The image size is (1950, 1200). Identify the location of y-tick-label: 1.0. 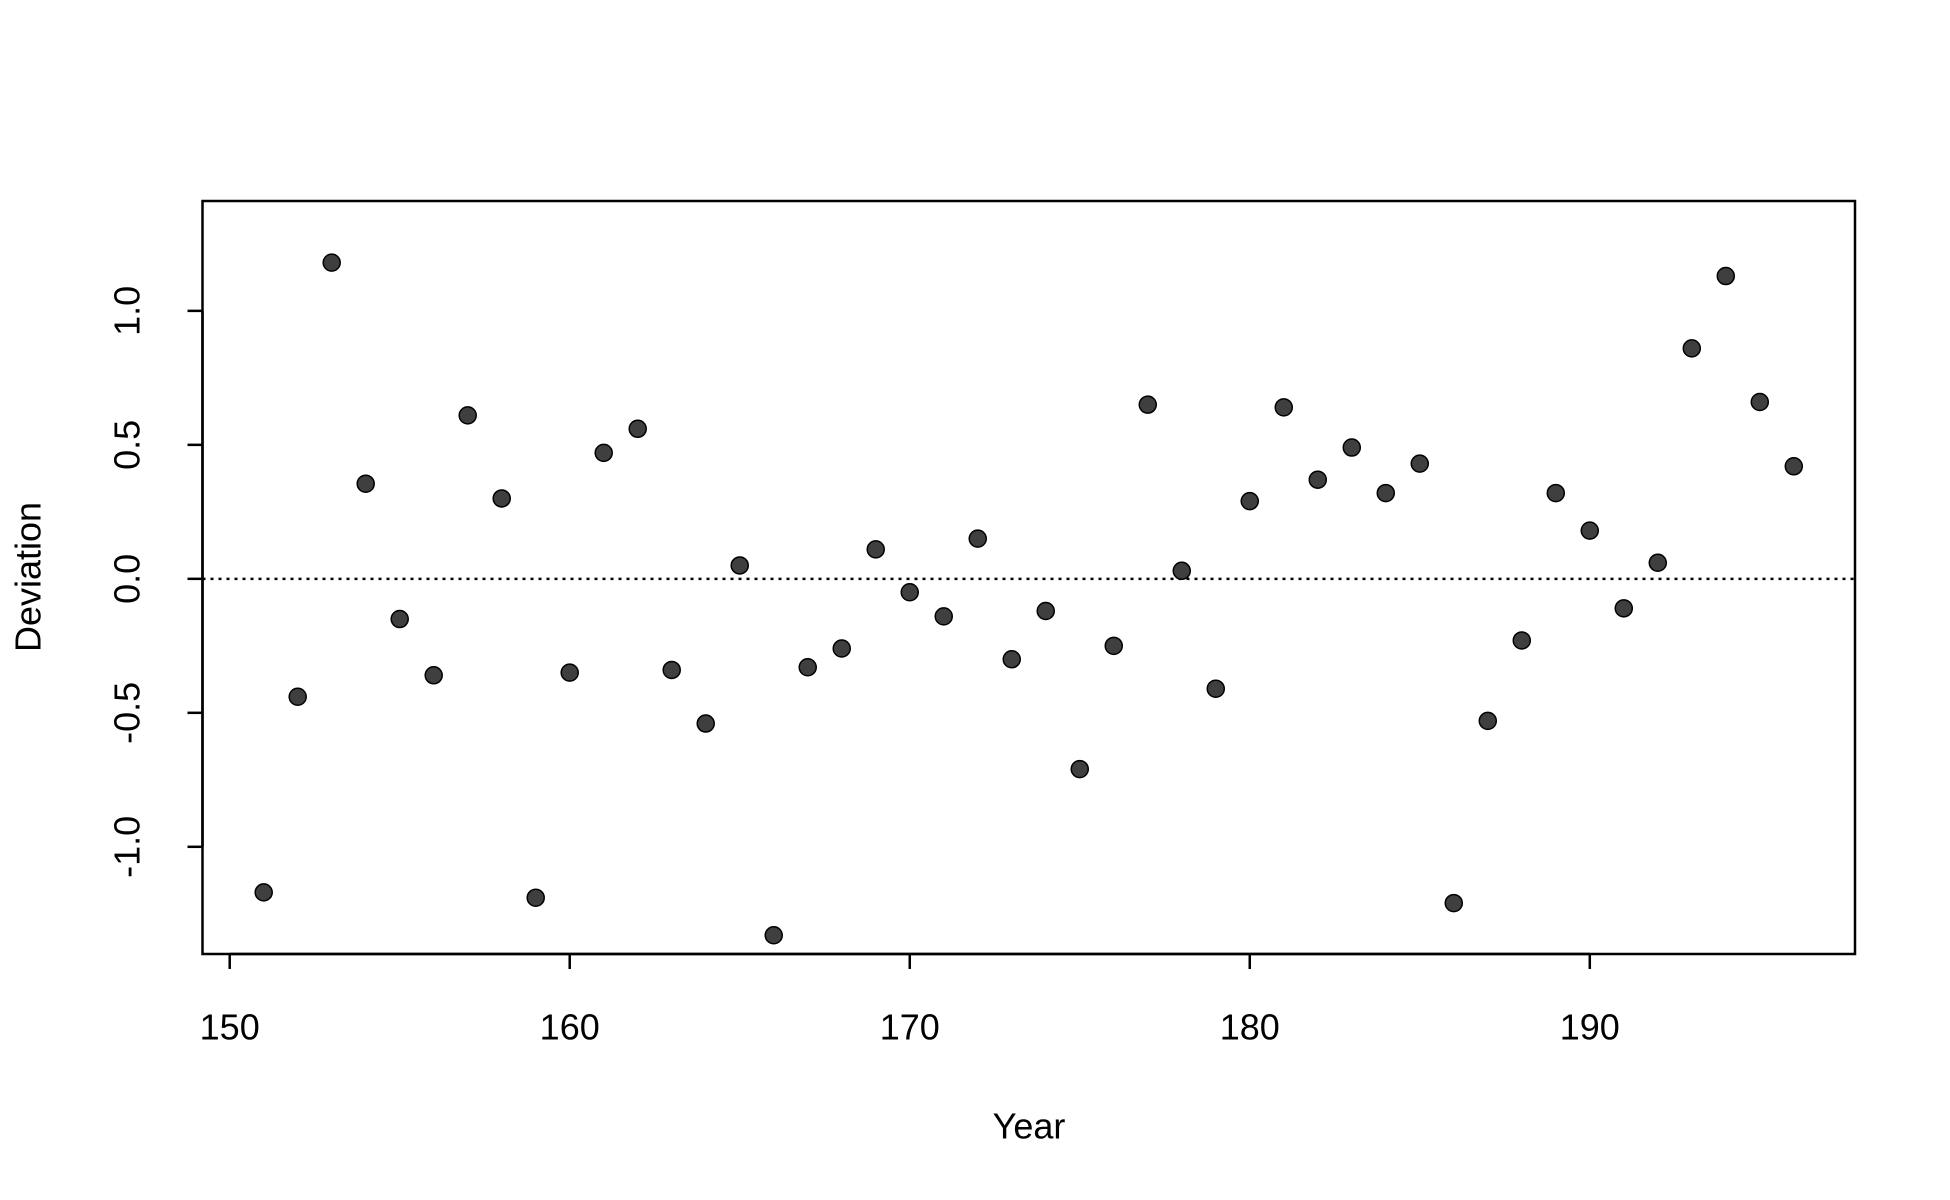
(127, 311).